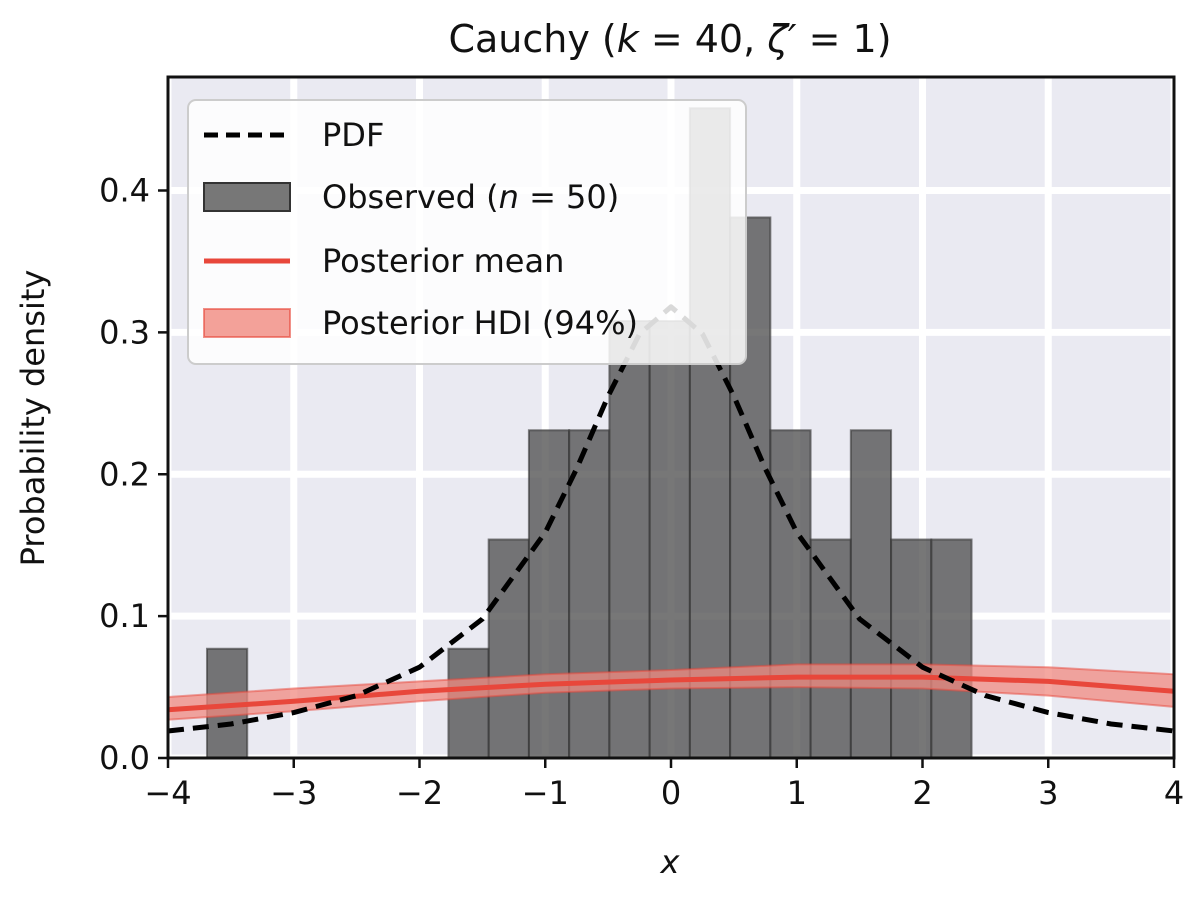 Image resolution: width=1200 pixels, height=900 pixels. What do you see at coordinates (443, 261) in the screenshot?
I see `legend-mean-label: Posterior mean` at bounding box center [443, 261].